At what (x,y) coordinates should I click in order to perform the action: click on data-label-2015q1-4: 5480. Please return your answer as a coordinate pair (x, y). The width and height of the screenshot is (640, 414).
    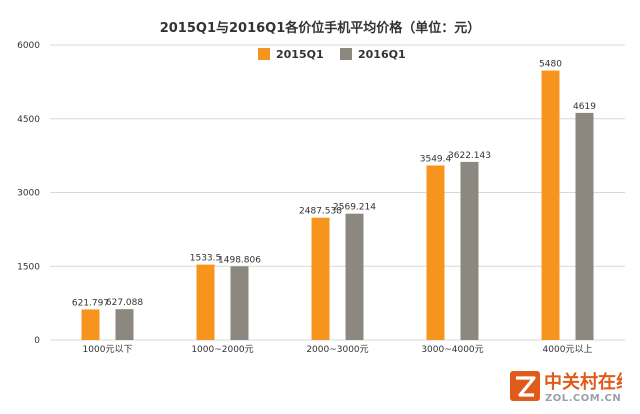
    Looking at the image, I should click on (550, 65).